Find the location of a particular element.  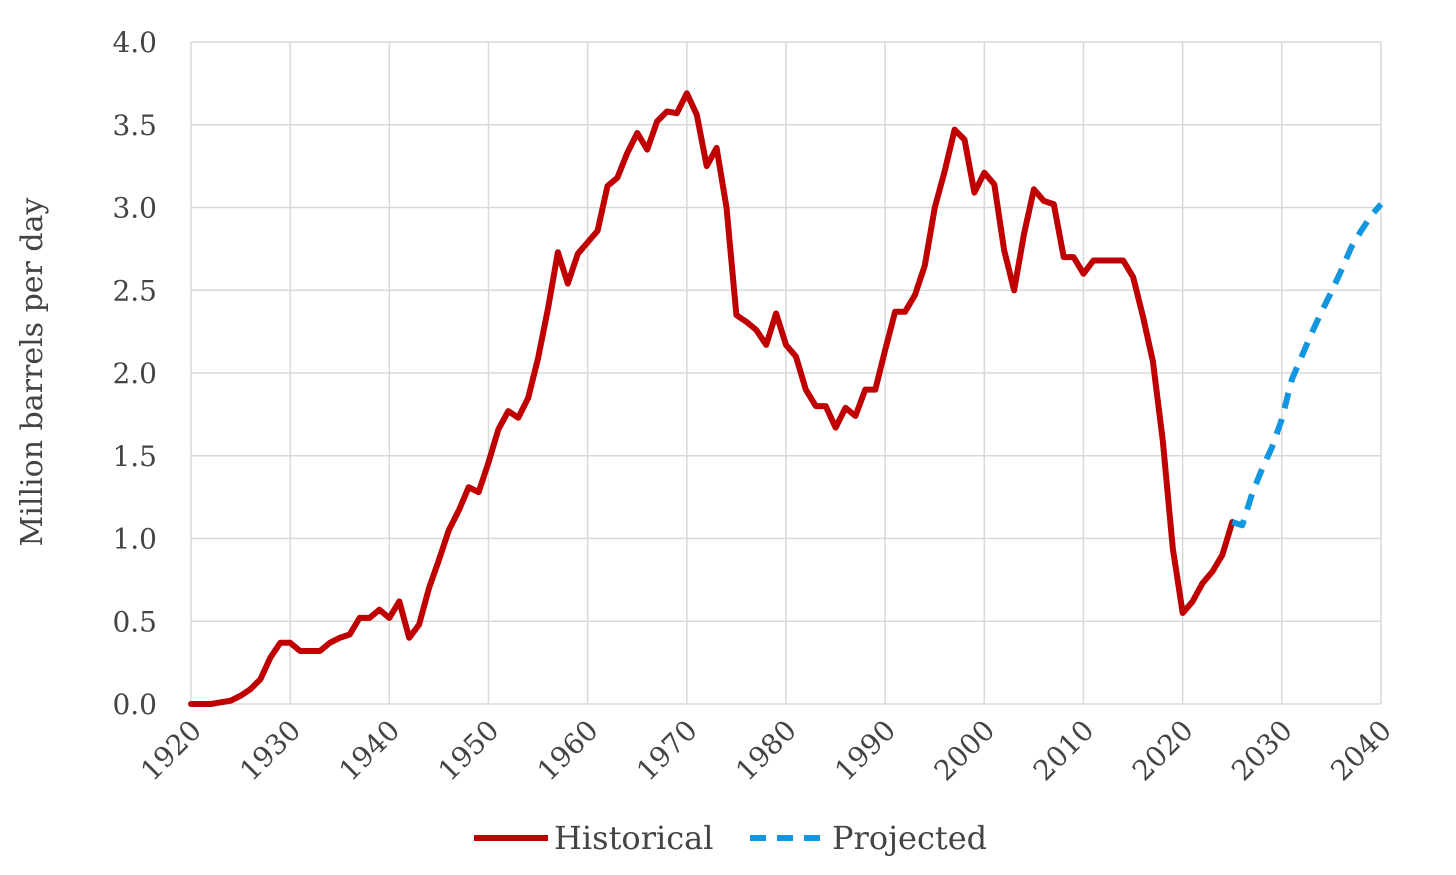

x-tick-label: 1920 is located at coordinates (171, 751).